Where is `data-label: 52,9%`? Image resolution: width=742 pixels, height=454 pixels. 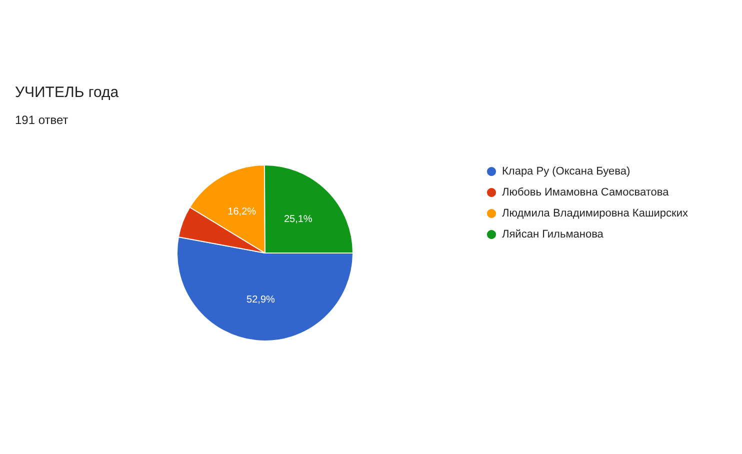
data-label: 52,9% is located at coordinates (261, 300).